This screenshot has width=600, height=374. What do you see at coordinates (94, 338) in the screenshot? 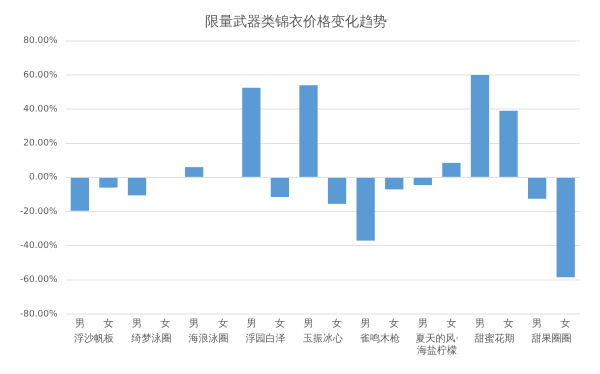
I see `text: 浮沙帆板` at bounding box center [94, 338].